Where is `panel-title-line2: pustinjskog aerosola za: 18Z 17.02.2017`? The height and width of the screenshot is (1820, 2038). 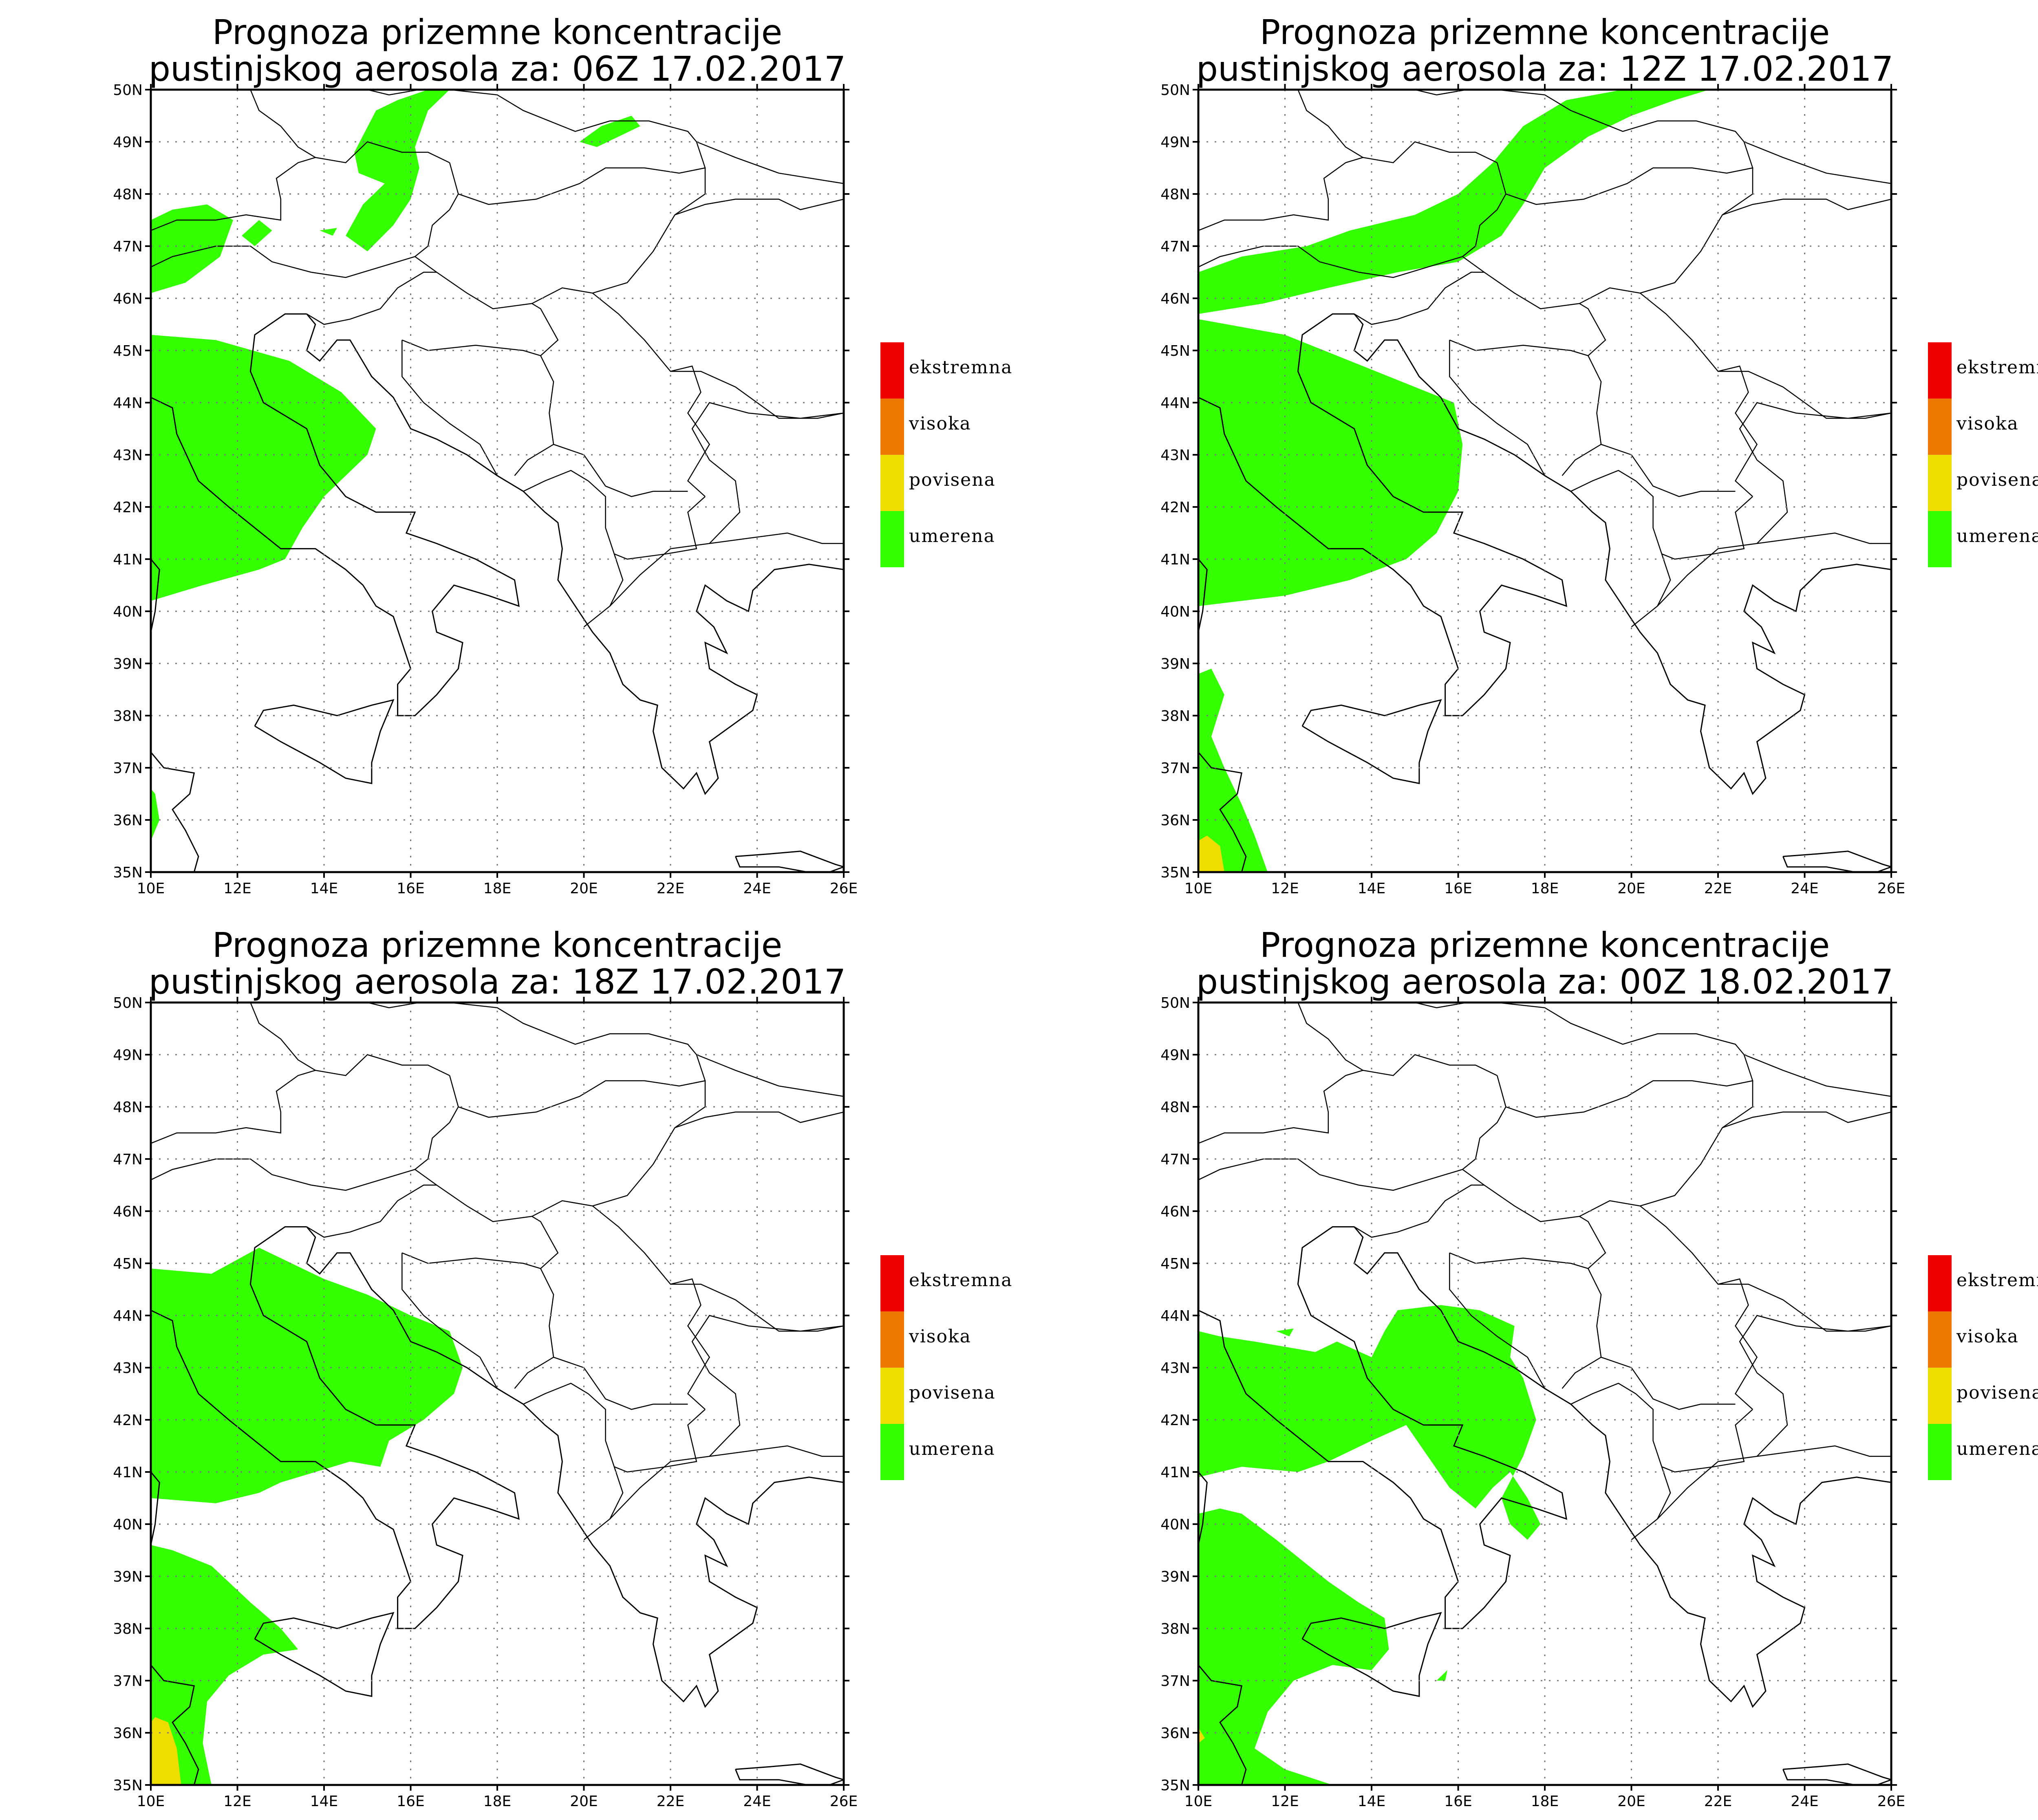
panel-title-line2: pustinjskog aerosola za: 18Z 17.02.2017 is located at coordinates (498, 982).